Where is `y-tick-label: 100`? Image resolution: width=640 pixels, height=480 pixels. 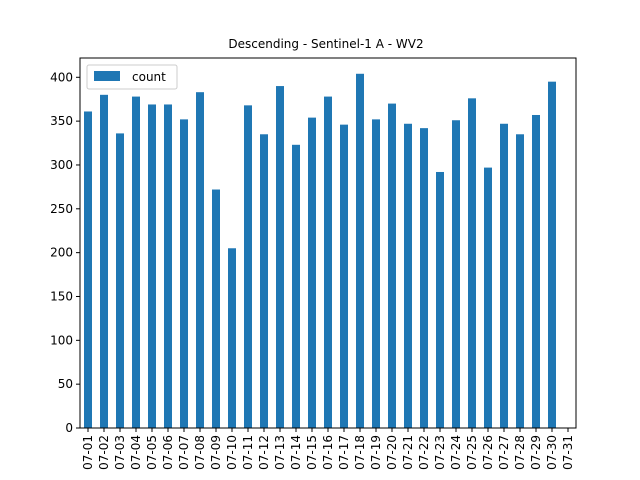
y-tick-label: 100 is located at coordinates (61, 340).